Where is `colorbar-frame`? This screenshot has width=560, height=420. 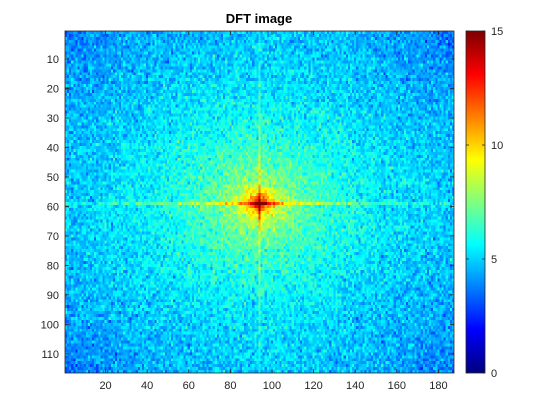
colorbar-frame is located at coordinates (475, 202).